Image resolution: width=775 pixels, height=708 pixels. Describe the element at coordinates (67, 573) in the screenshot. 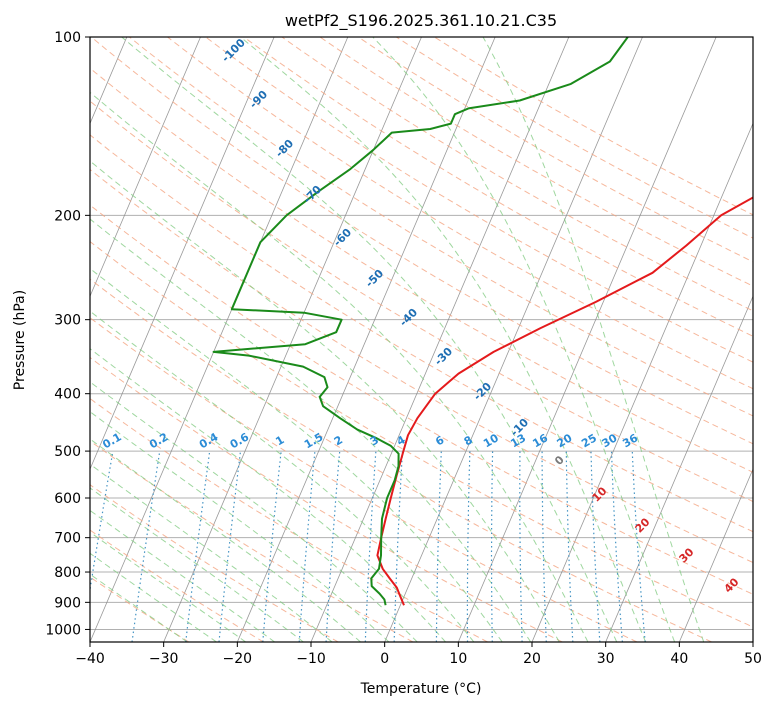

I see `y-tick-label: 800` at that location.